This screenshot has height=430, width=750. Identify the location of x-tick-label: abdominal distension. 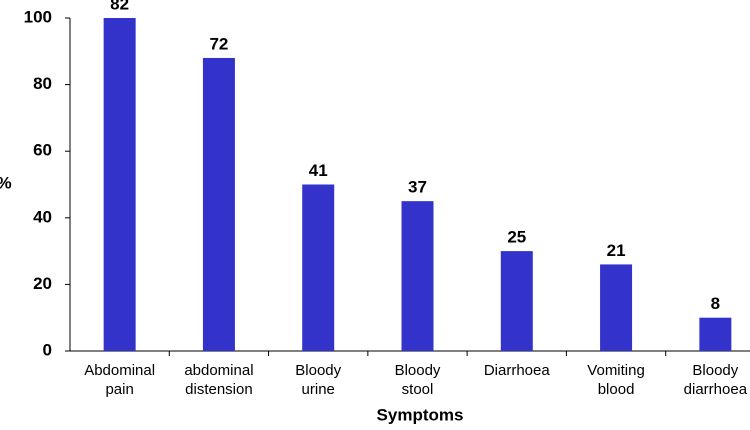
(218, 380).